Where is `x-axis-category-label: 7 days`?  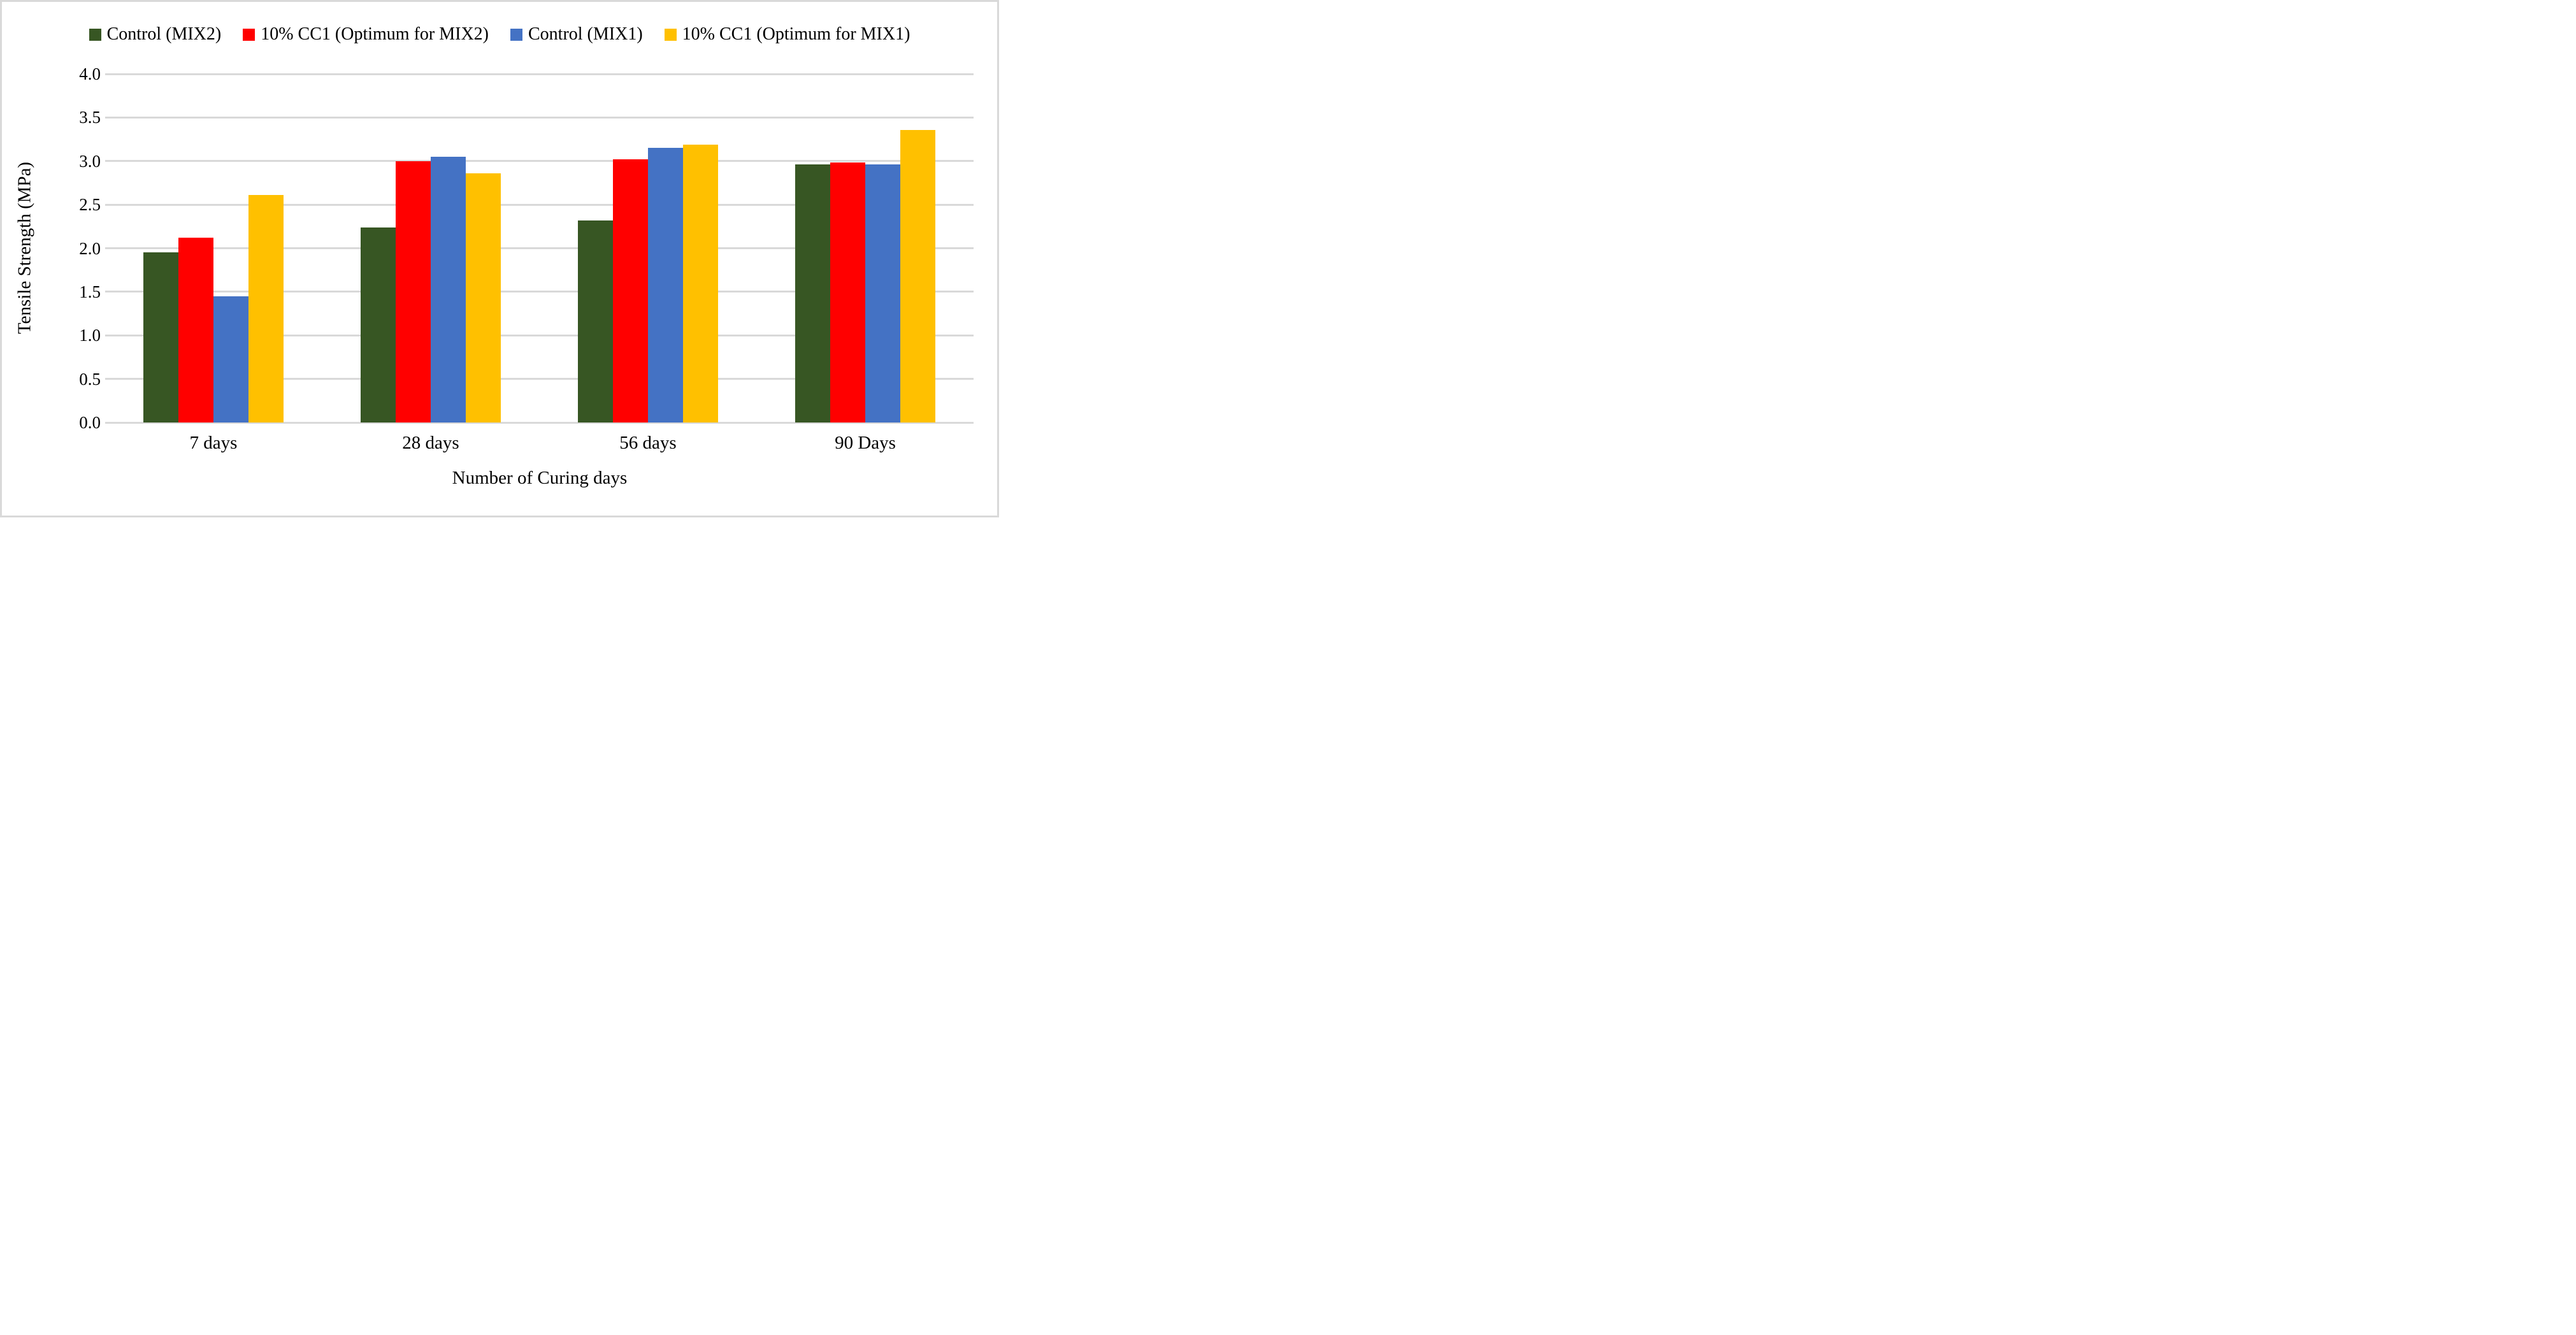 x-axis-category-label: 7 days is located at coordinates (214, 443).